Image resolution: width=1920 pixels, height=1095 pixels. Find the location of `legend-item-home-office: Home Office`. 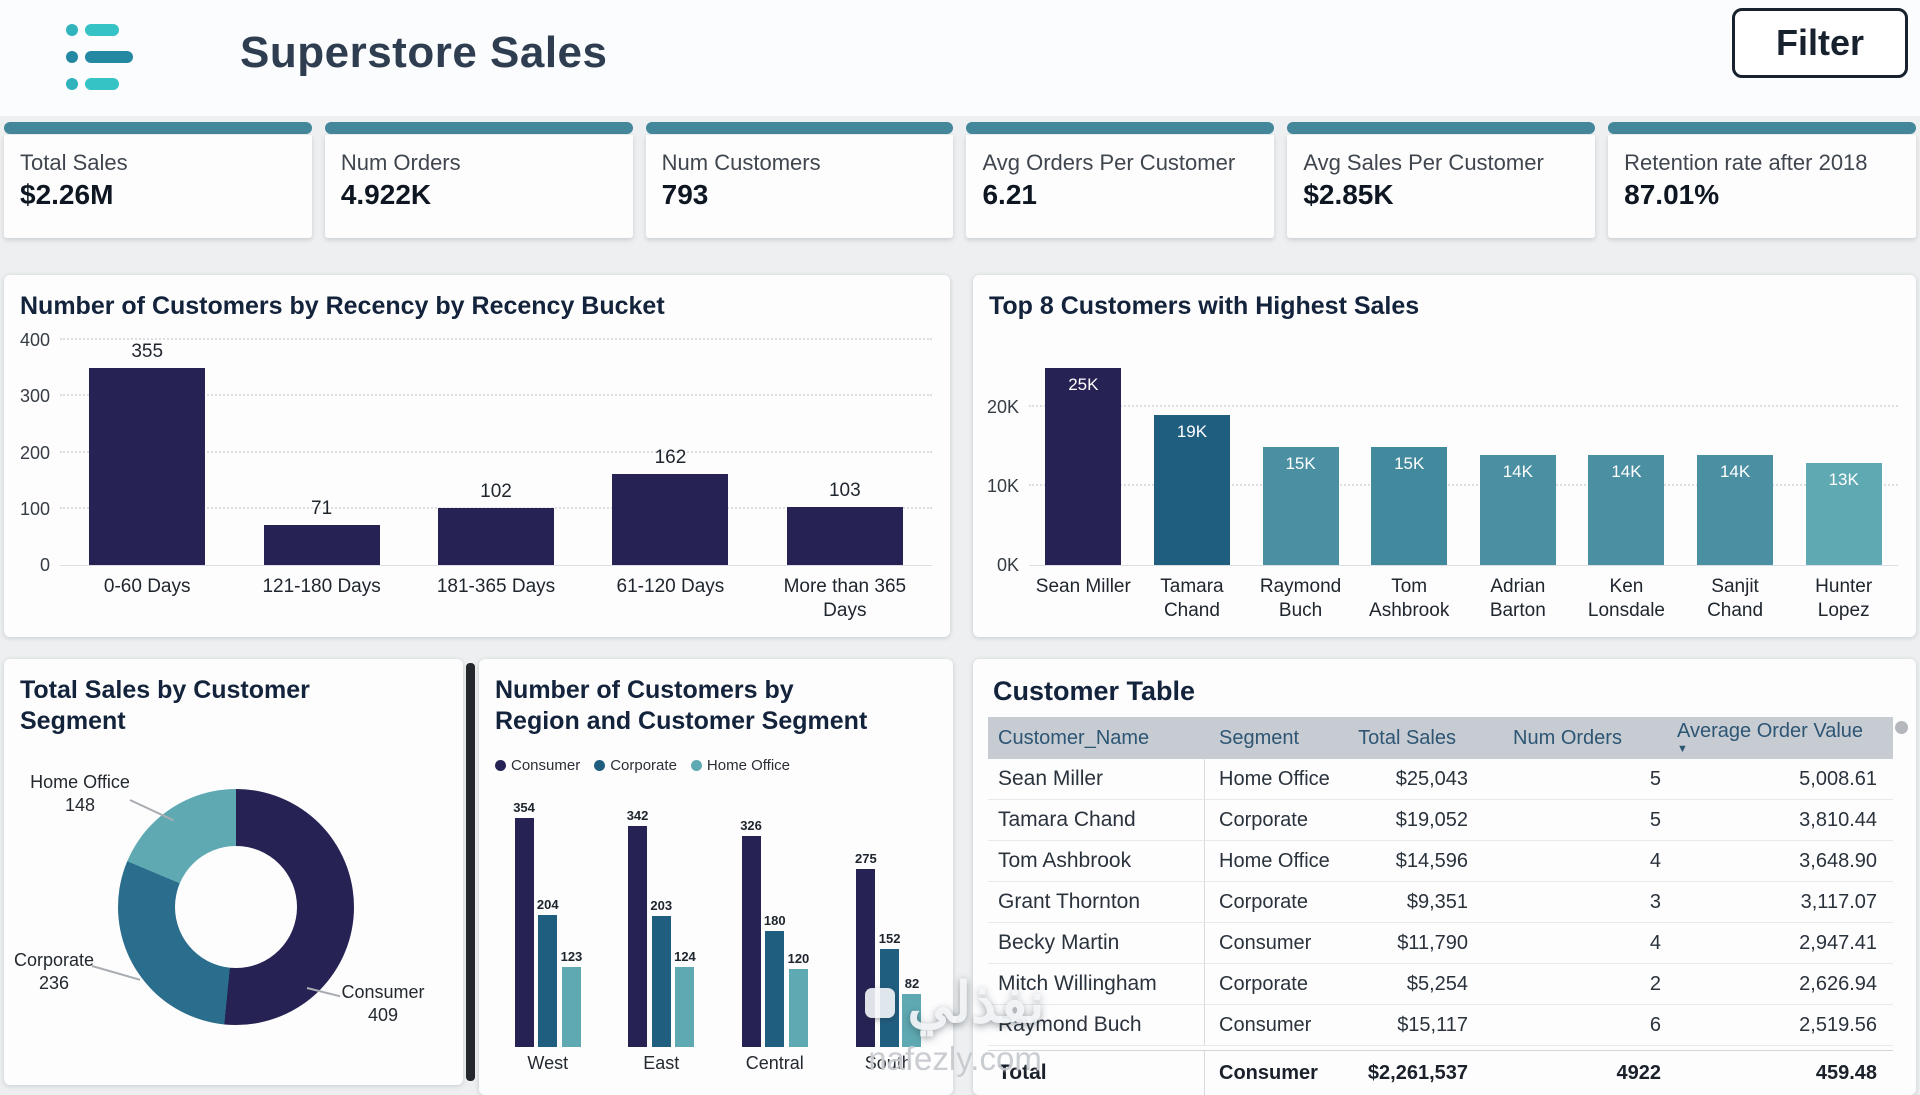

legend-item-home-office: Home Office is located at coordinates (740, 765).